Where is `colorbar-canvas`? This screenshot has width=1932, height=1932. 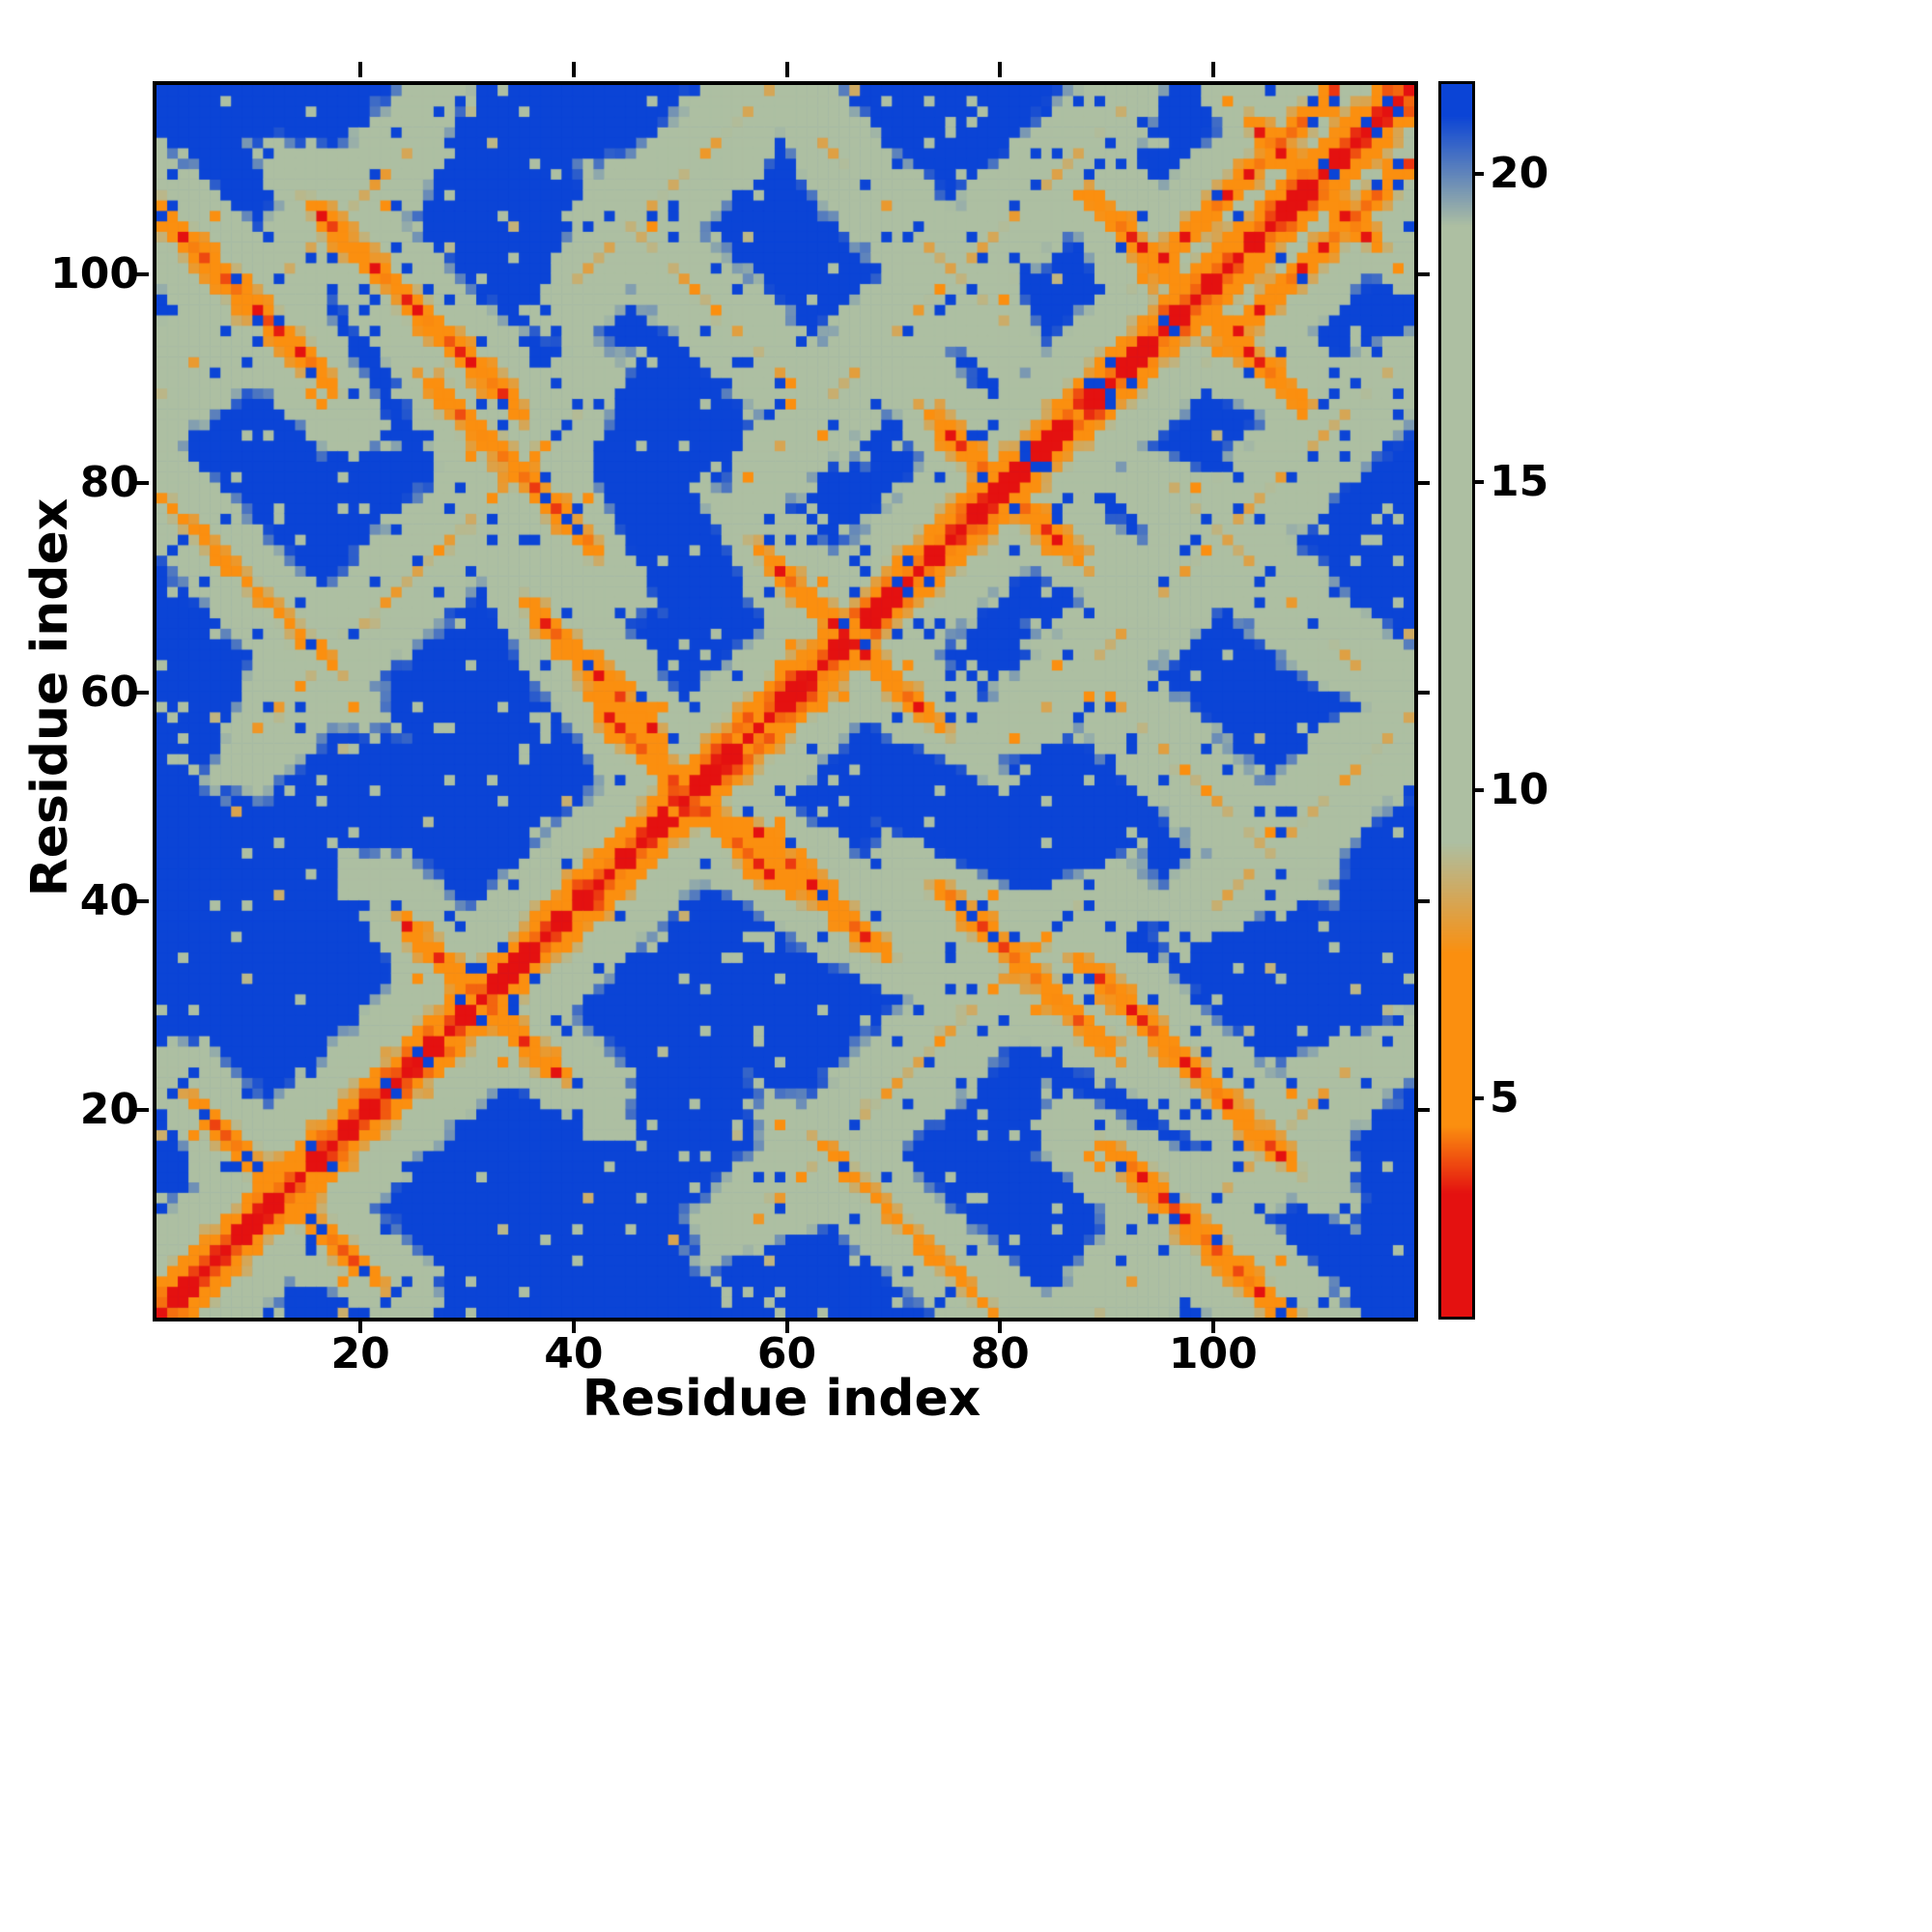
colorbar-canvas is located at coordinates (1456, 700).